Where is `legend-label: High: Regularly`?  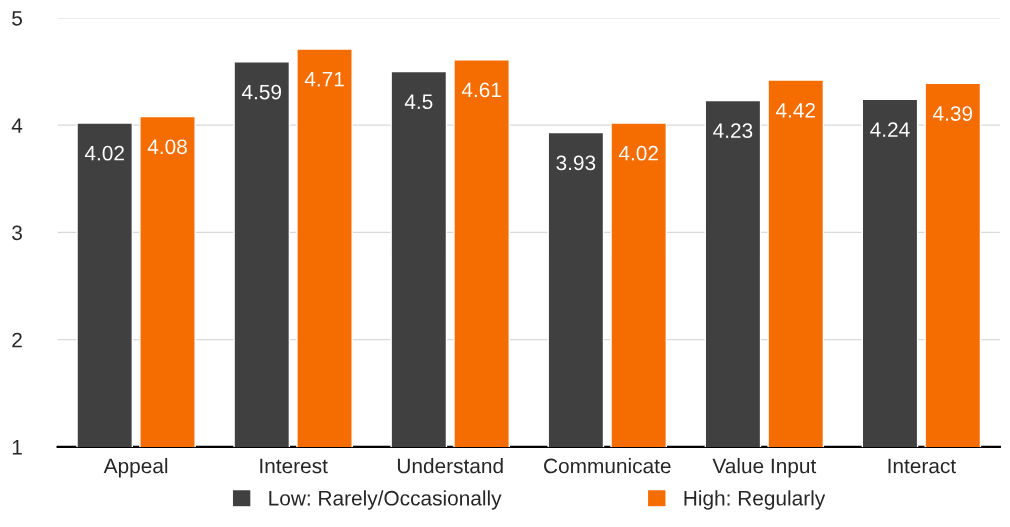 legend-label: High: Regularly is located at coordinates (755, 500).